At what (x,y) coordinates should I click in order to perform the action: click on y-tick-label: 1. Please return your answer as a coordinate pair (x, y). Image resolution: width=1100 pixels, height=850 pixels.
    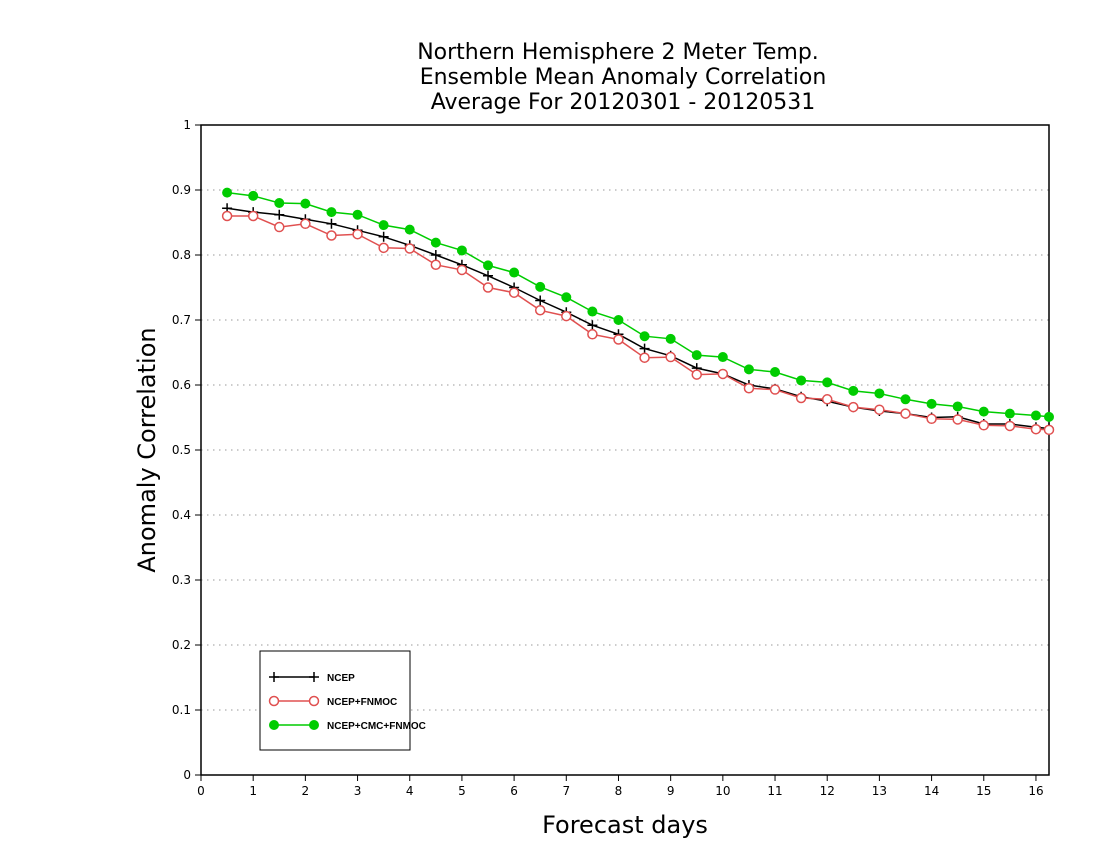
    Looking at the image, I should click on (187, 125).